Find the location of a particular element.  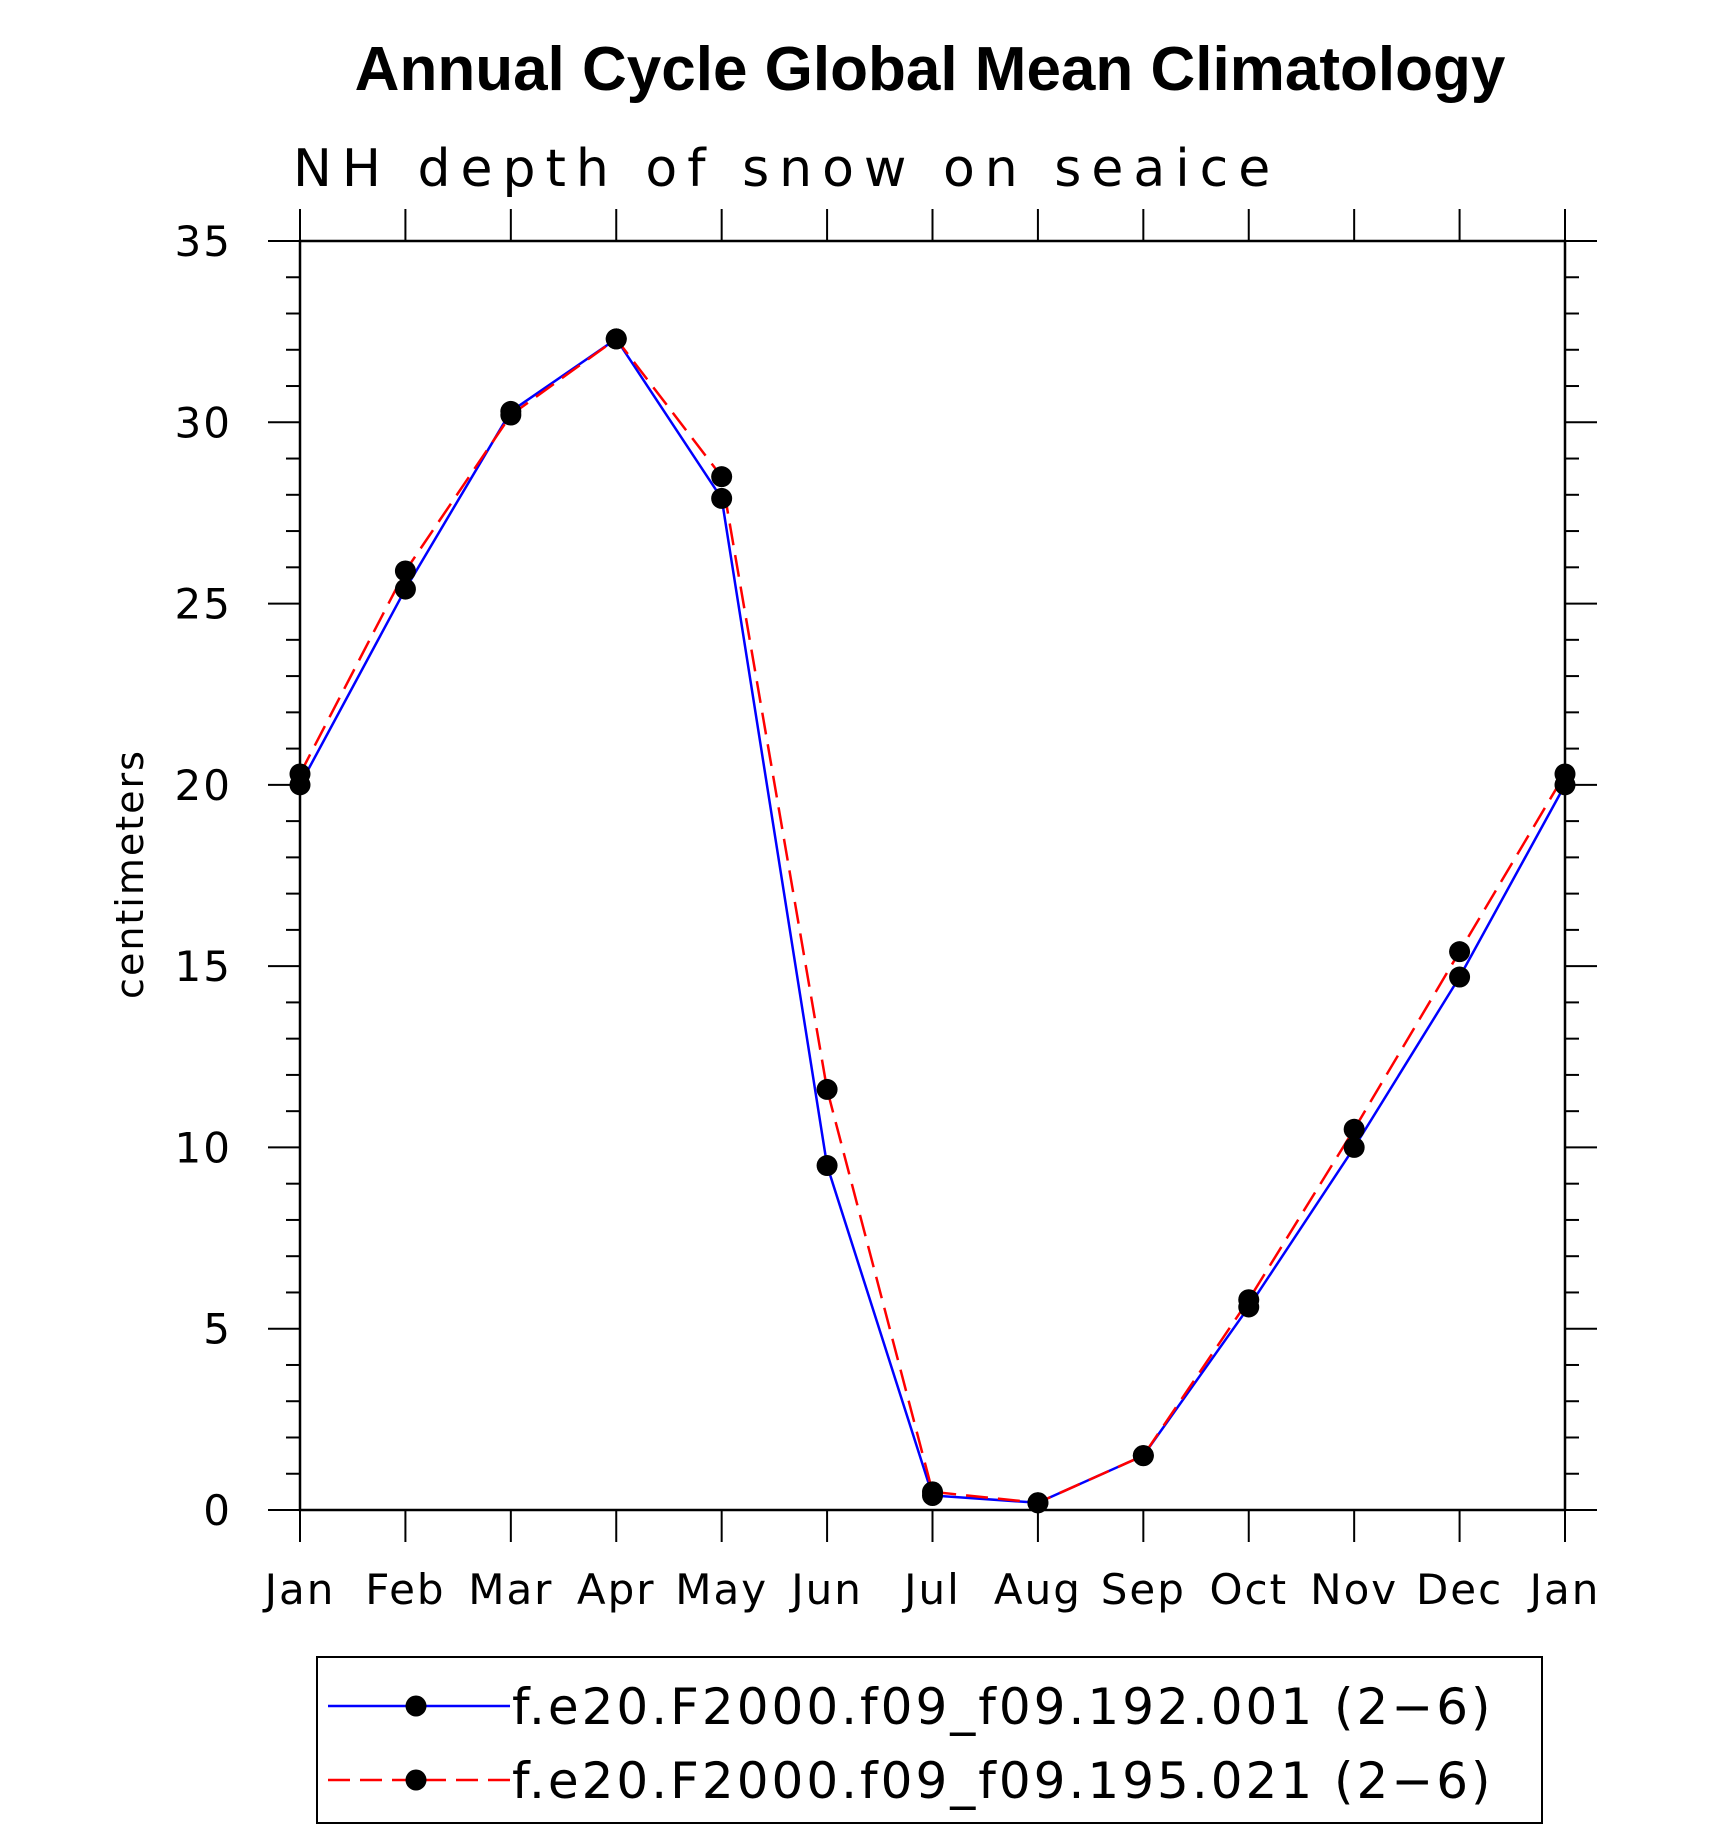

y-axis-label: centimeters is located at coordinates (130, 874).